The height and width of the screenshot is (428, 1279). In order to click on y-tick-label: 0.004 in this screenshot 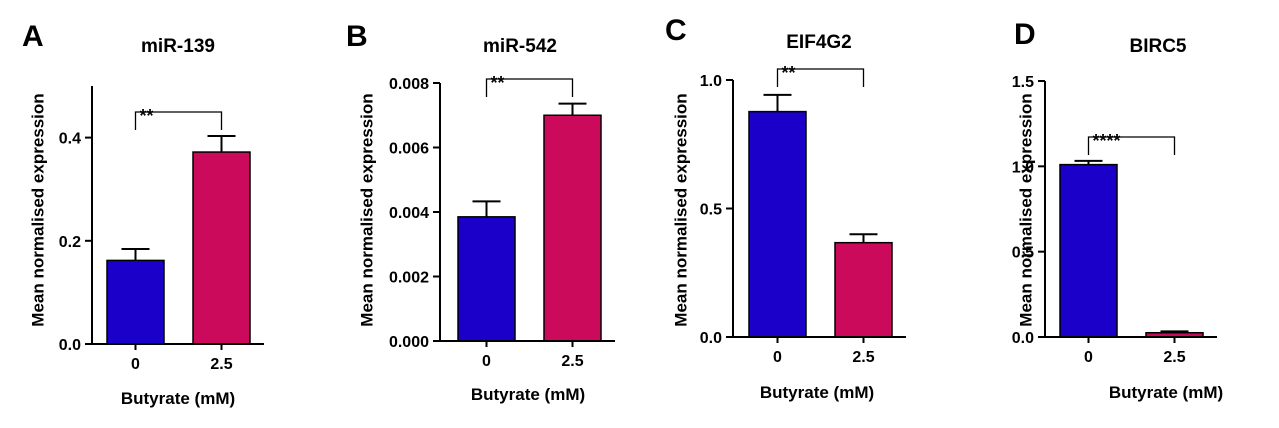, I will do `click(409, 213)`.